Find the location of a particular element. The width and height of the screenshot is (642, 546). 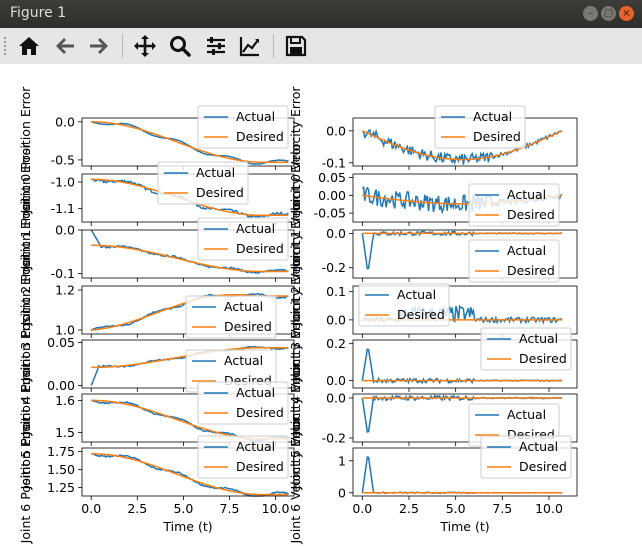

toolbar-grip is located at coordinates (7, 46).